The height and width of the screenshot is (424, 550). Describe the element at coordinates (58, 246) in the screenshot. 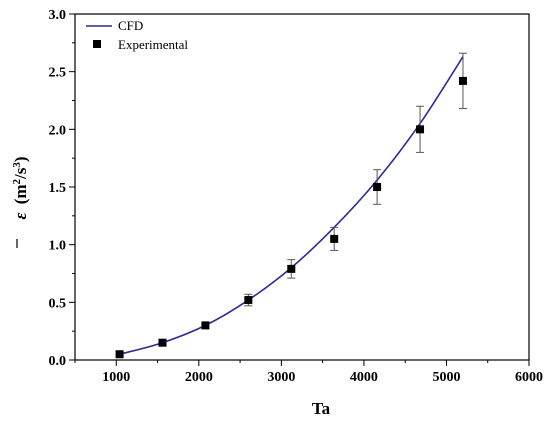

I see `y-tick-label: 1.0` at that location.